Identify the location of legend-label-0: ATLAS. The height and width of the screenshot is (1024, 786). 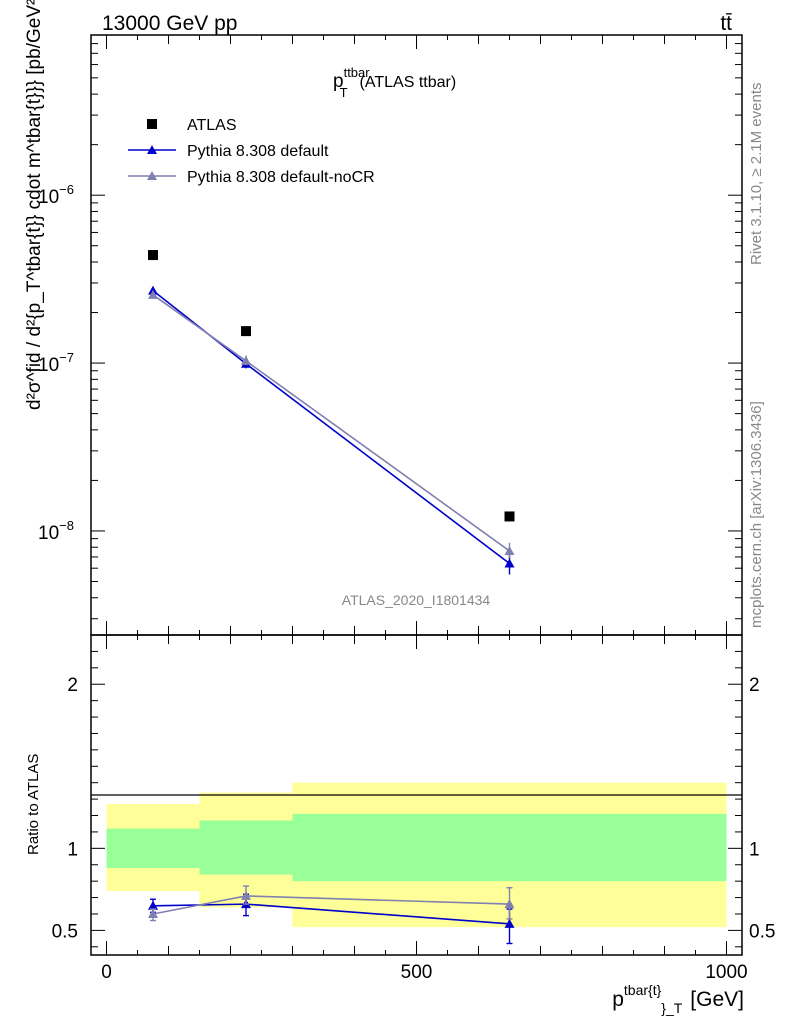
(212, 125).